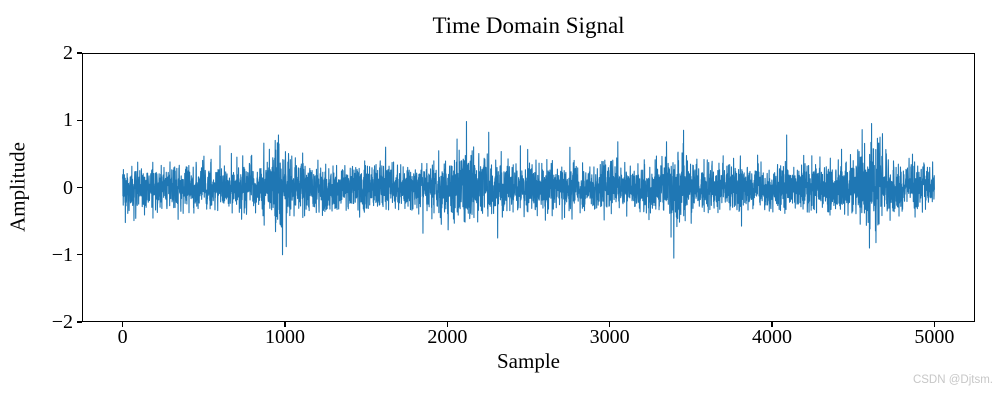 This screenshot has height=400, width=1000. Describe the element at coordinates (772, 337) in the screenshot. I see `x-tick-label: 4000` at that location.